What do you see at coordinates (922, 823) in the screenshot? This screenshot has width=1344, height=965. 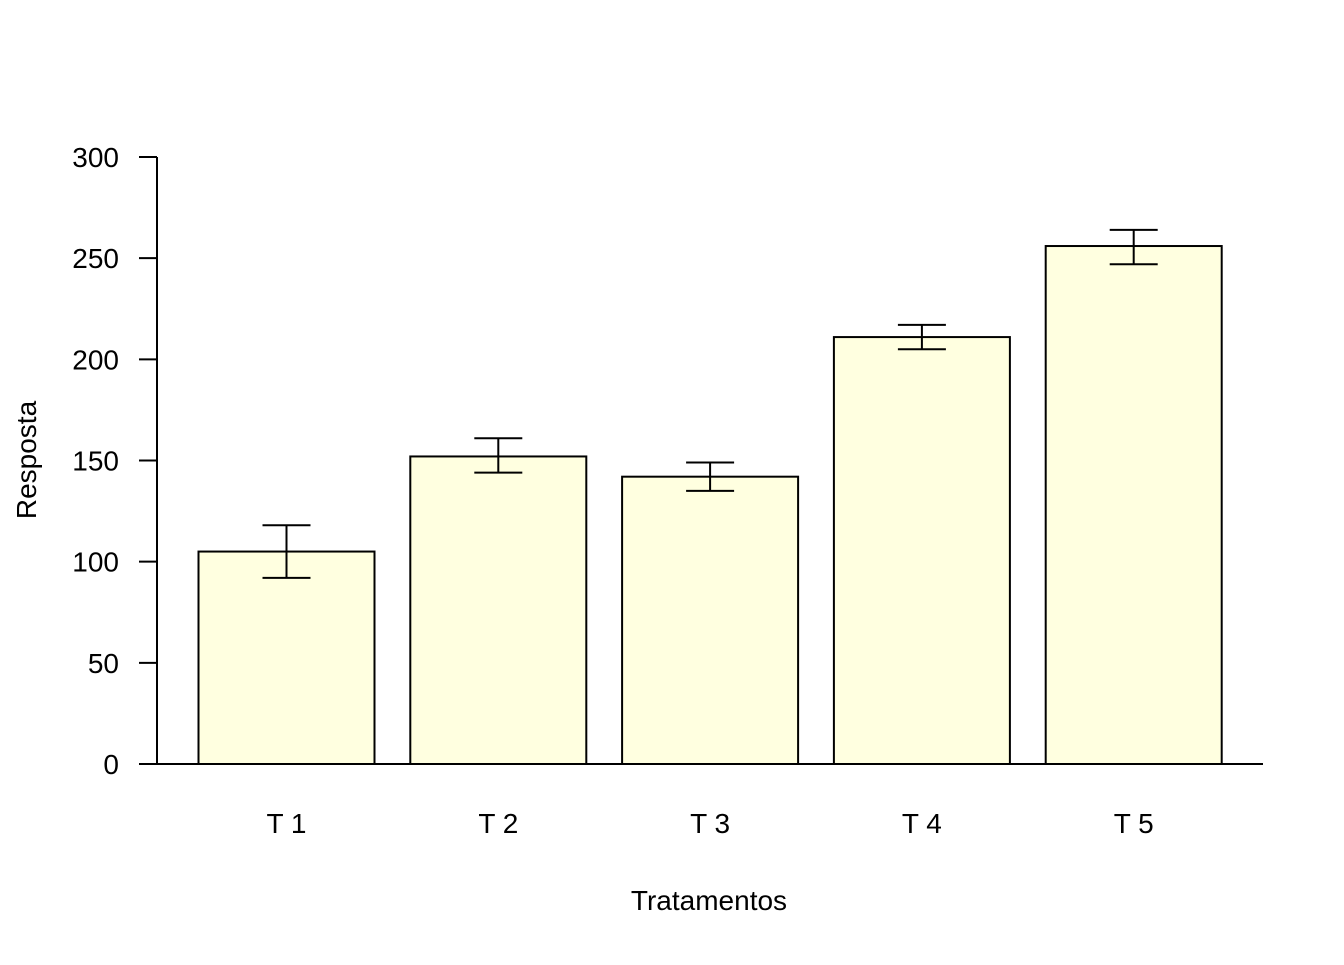 I see `x-tick-label-4: T 4` at bounding box center [922, 823].